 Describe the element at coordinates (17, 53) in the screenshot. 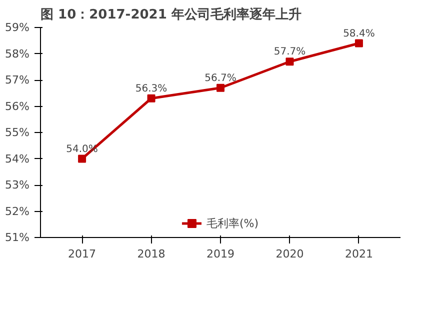

I see `y-tick-label: 58%` at that location.